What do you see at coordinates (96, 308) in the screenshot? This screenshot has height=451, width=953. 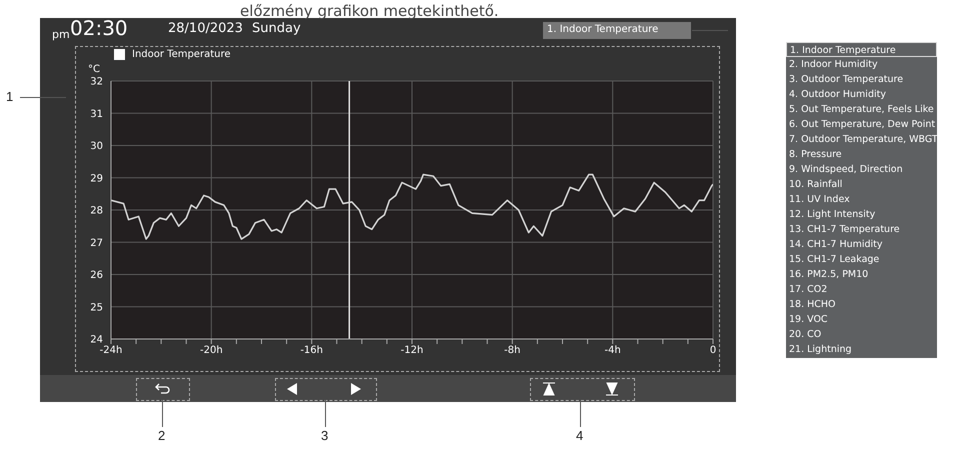 I see `y-tick-label: 25` at bounding box center [96, 308].